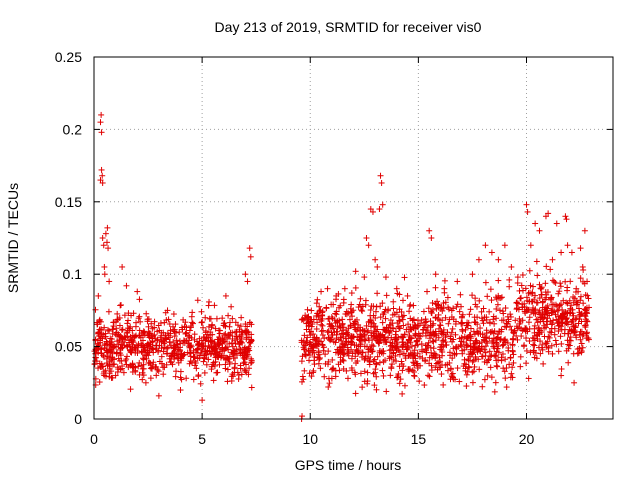 The width and height of the screenshot is (640, 480). I want to click on y-tick-label: 0, so click(78, 419).